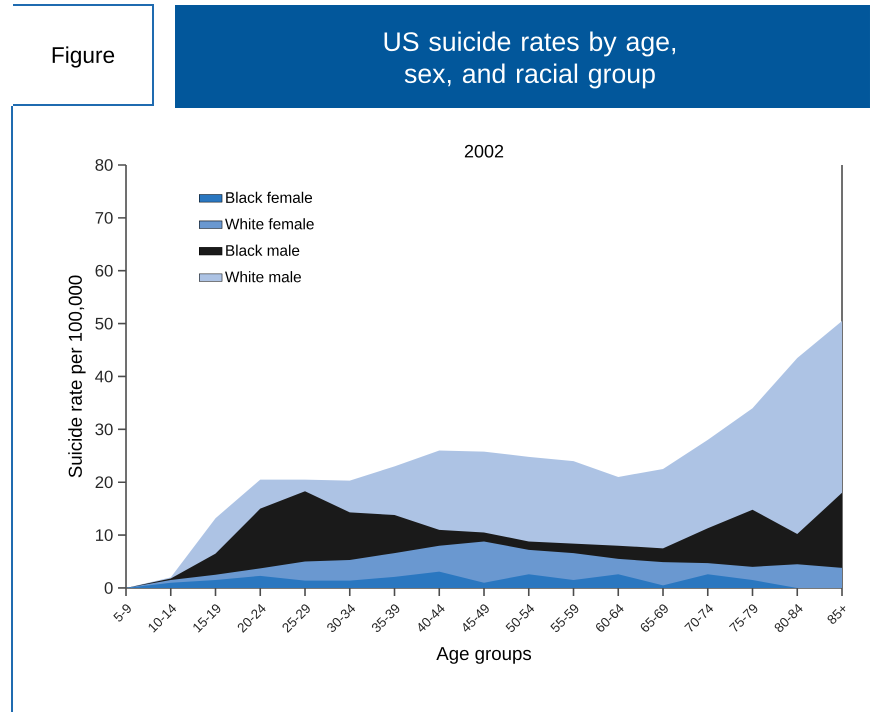 This screenshot has width=870, height=712. I want to click on y-tick-label: 70, so click(104, 218).